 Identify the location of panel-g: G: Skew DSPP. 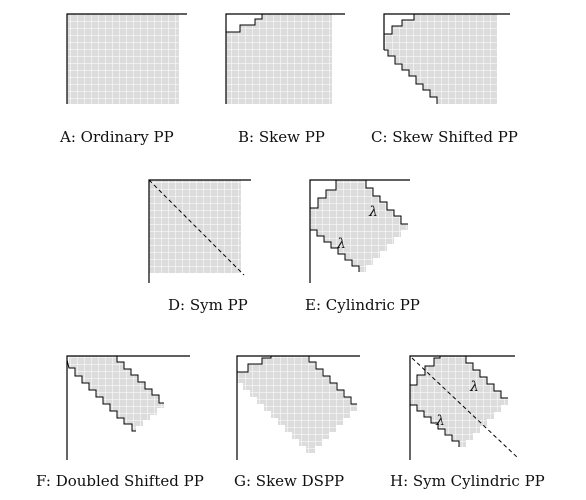
(297, 422).